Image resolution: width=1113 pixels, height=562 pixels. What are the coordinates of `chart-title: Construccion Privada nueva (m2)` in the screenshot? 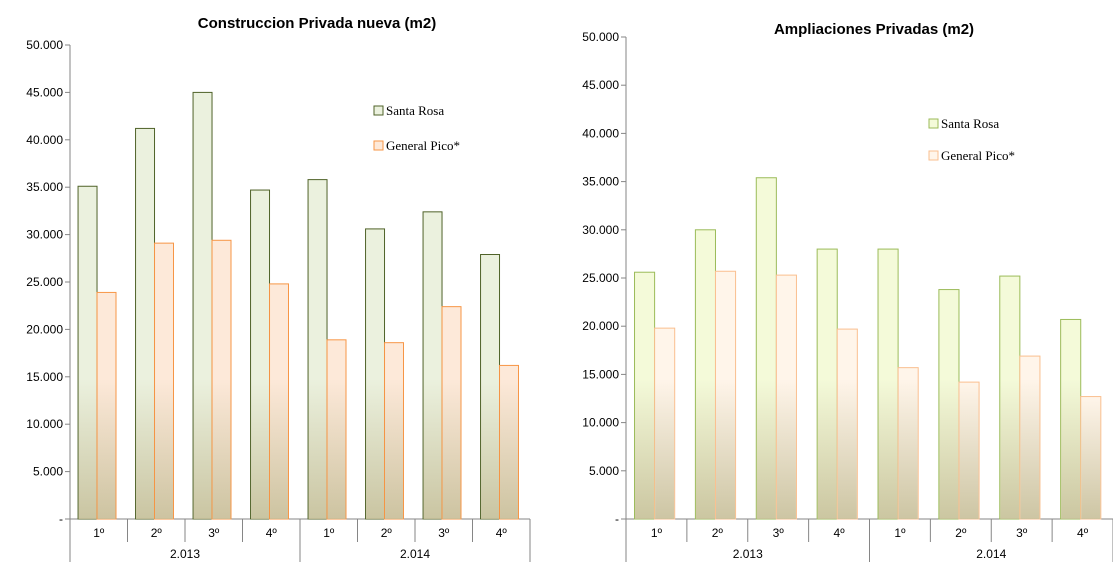 It's located at (317, 23).